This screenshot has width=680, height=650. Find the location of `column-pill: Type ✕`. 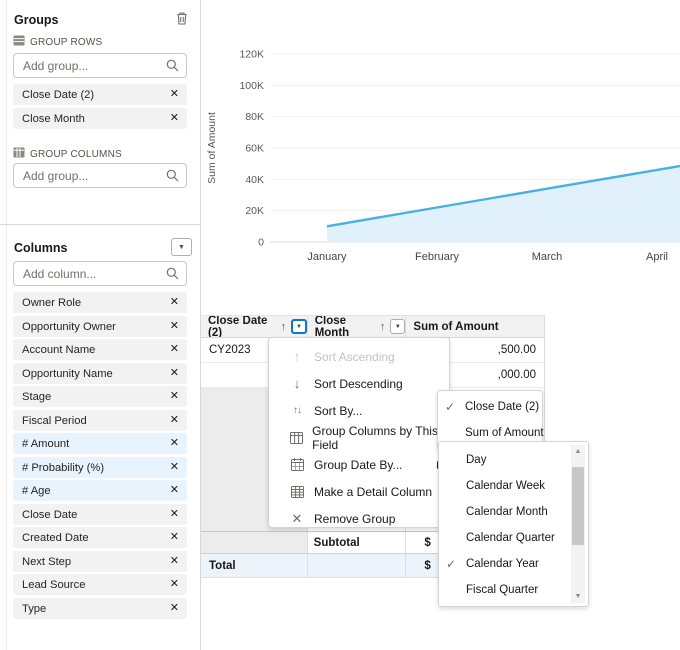

column-pill: Type ✕ is located at coordinates (100, 608).